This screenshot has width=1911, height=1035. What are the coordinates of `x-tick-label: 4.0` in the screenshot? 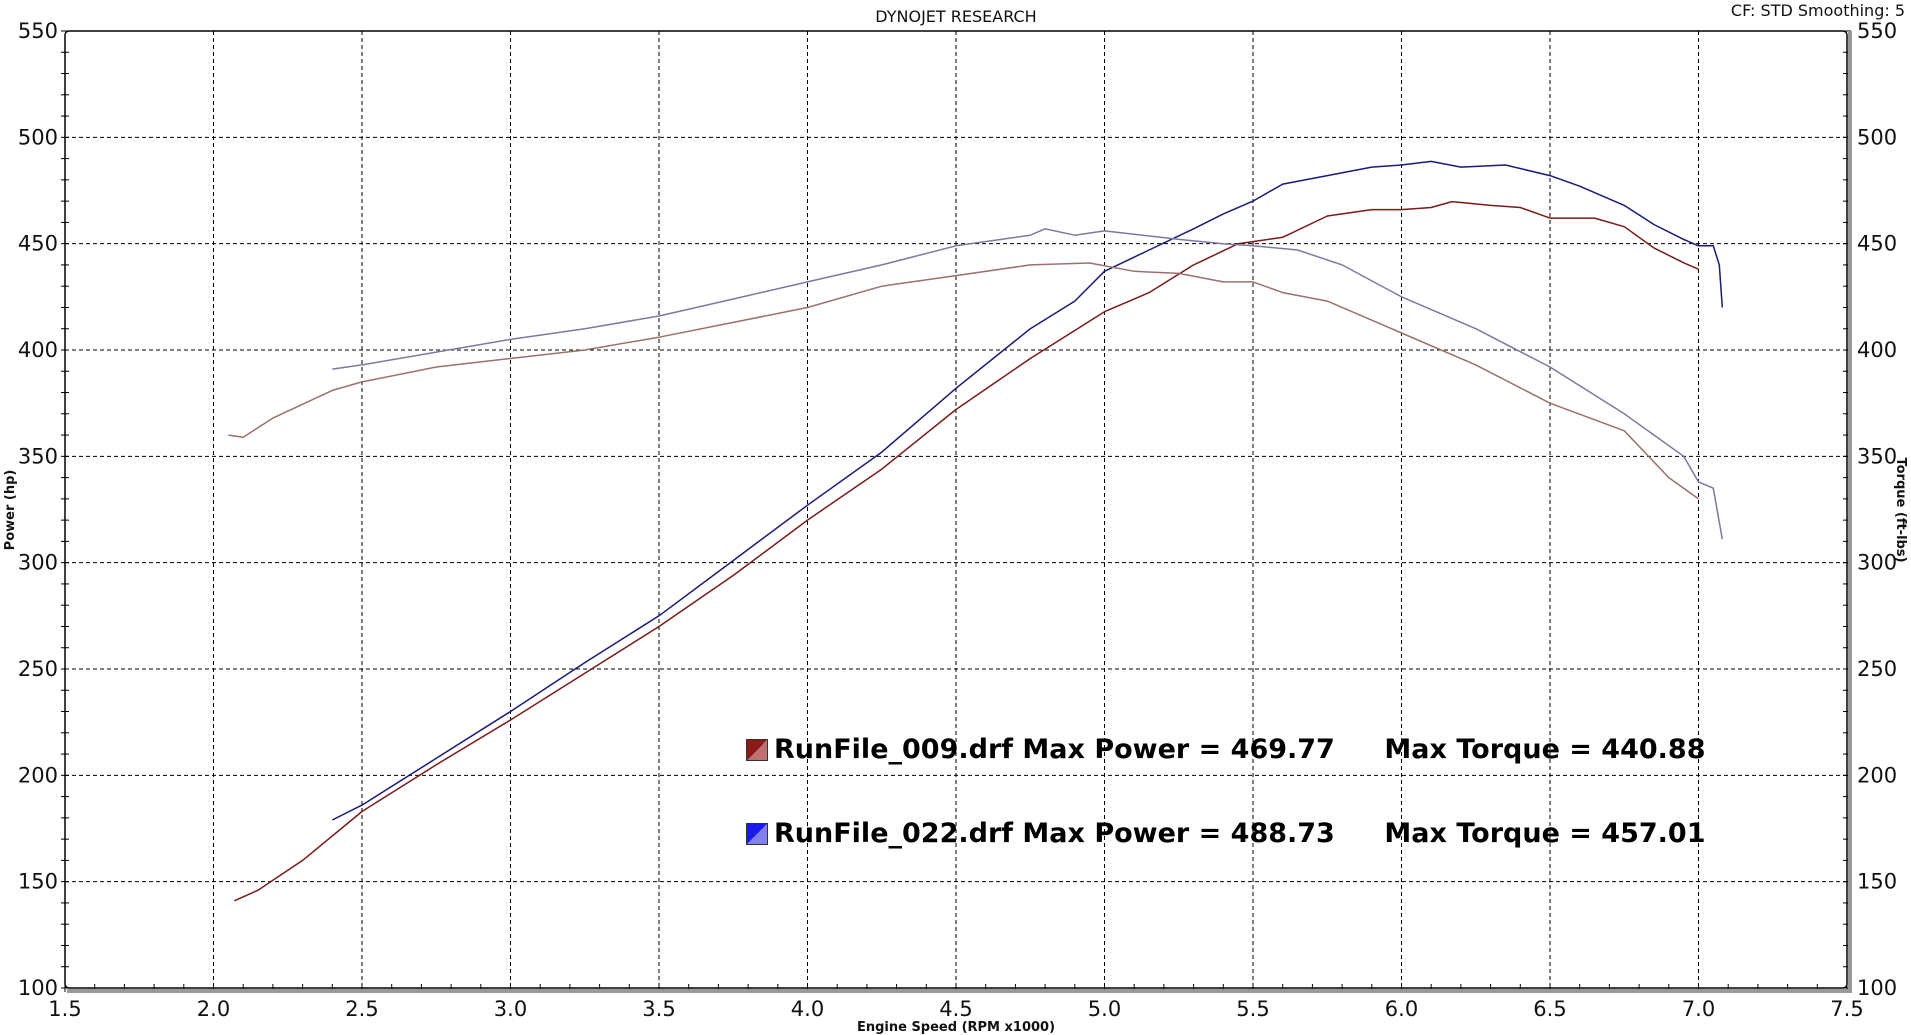 It's located at (807, 1009).